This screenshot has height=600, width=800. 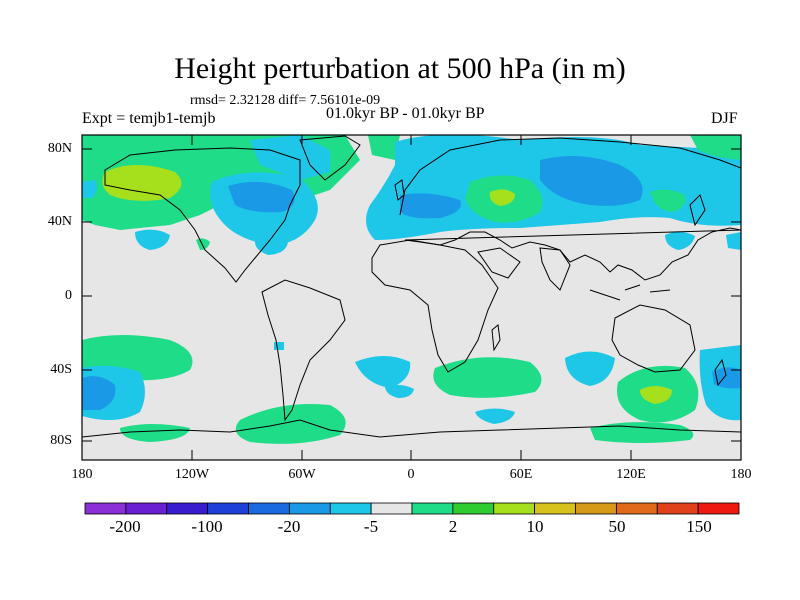 I want to click on experiment-label: Expt = temjb1-temjb, so click(x=149, y=118).